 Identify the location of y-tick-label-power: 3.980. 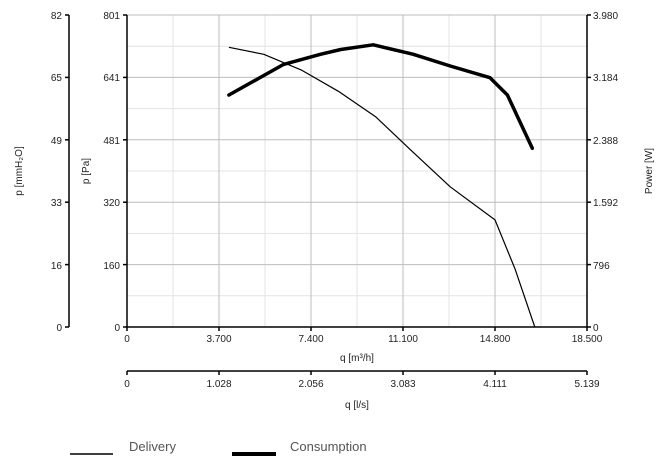
(605, 16).